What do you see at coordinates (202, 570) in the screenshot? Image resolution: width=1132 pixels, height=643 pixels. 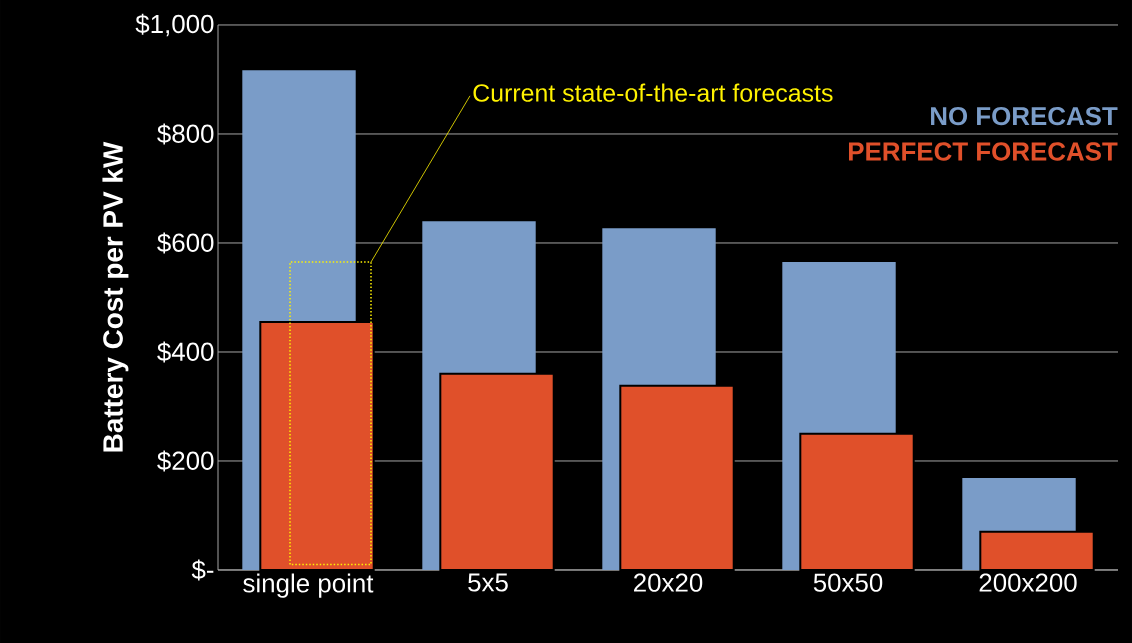 I see `y-tick-label: $-` at bounding box center [202, 570].